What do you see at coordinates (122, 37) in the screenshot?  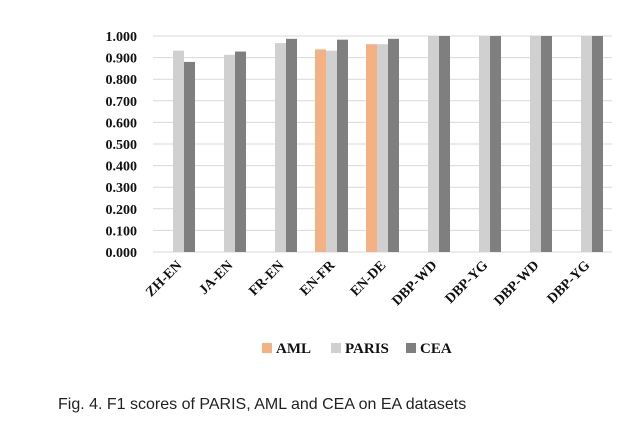 I see `y-tick-label: 1.000` at bounding box center [122, 37].